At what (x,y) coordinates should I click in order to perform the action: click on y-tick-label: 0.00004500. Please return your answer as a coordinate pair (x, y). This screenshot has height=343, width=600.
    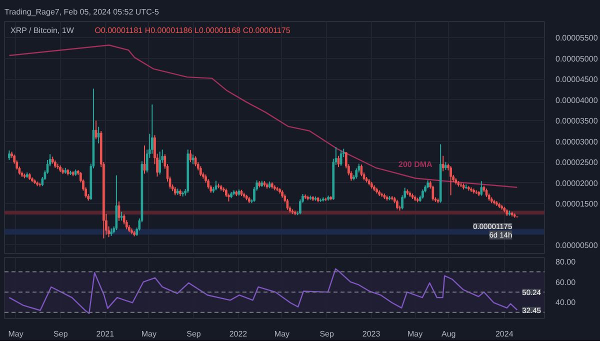
    Looking at the image, I should click on (577, 79).